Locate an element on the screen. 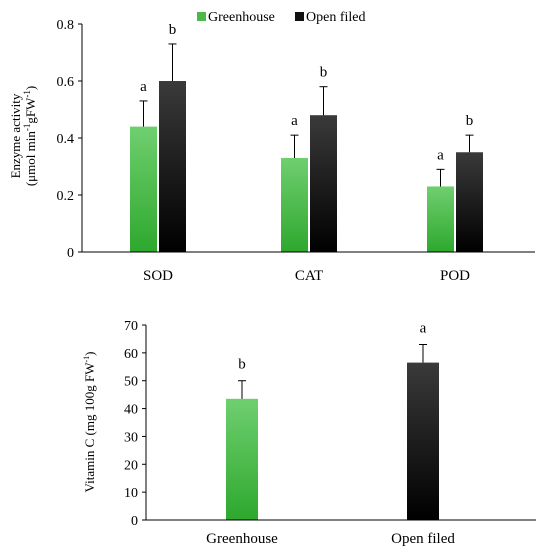 This screenshot has height=550, width=541. x-tick-label-pod: POD is located at coordinates (455, 276).